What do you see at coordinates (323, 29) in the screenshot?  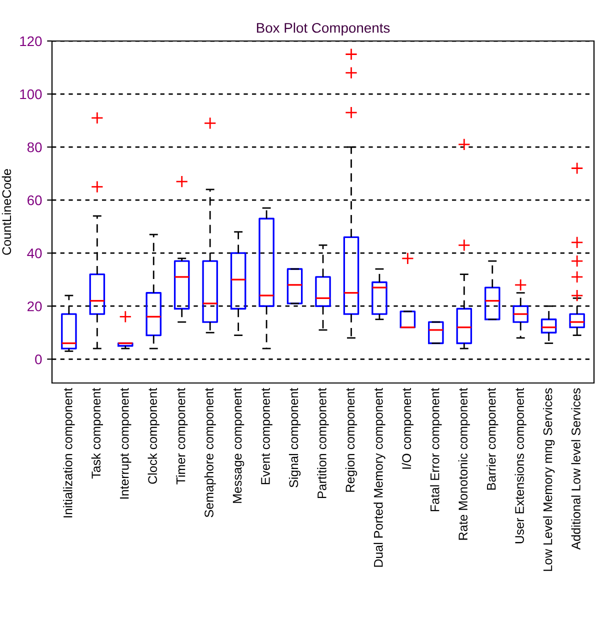 I see `chart-title: Box Plot Components` at bounding box center [323, 29].